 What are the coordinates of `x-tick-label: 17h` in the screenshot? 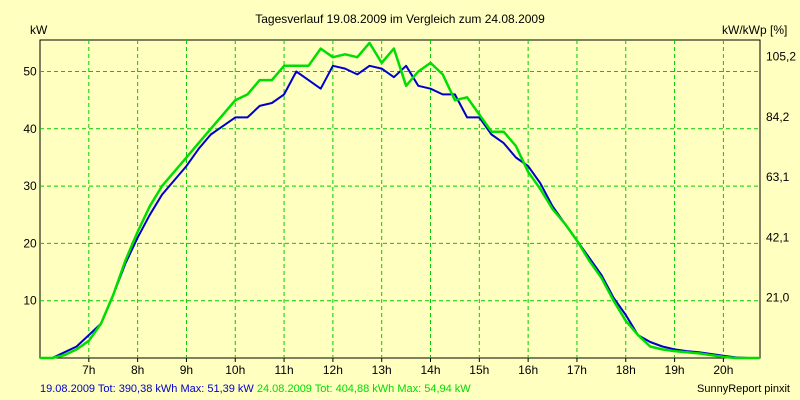 It's located at (577, 370).